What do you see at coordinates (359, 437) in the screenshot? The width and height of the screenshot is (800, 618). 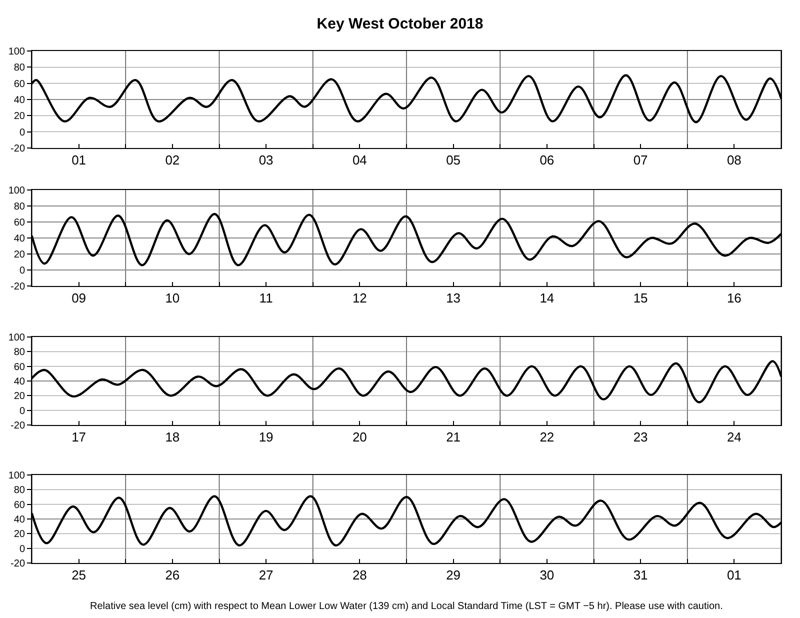 I see `x-tick-label: 20` at bounding box center [359, 437].